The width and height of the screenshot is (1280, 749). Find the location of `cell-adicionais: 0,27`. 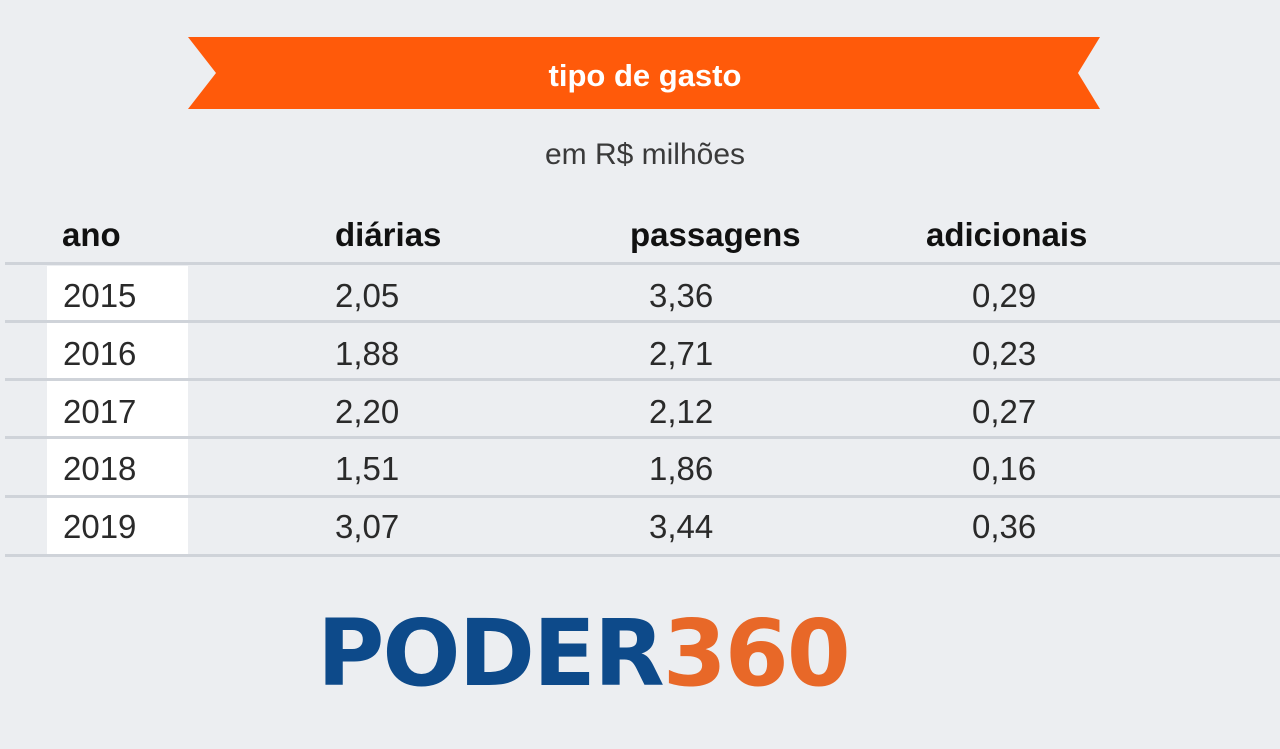

cell-adicionais: 0,27 is located at coordinates (1004, 411).